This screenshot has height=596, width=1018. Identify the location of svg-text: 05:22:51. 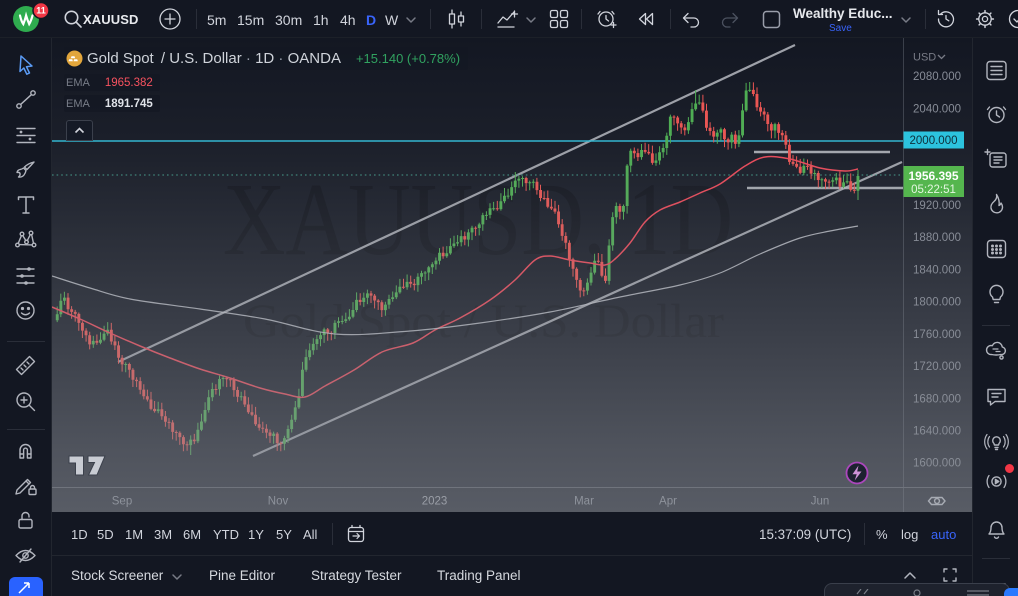
(933, 190).